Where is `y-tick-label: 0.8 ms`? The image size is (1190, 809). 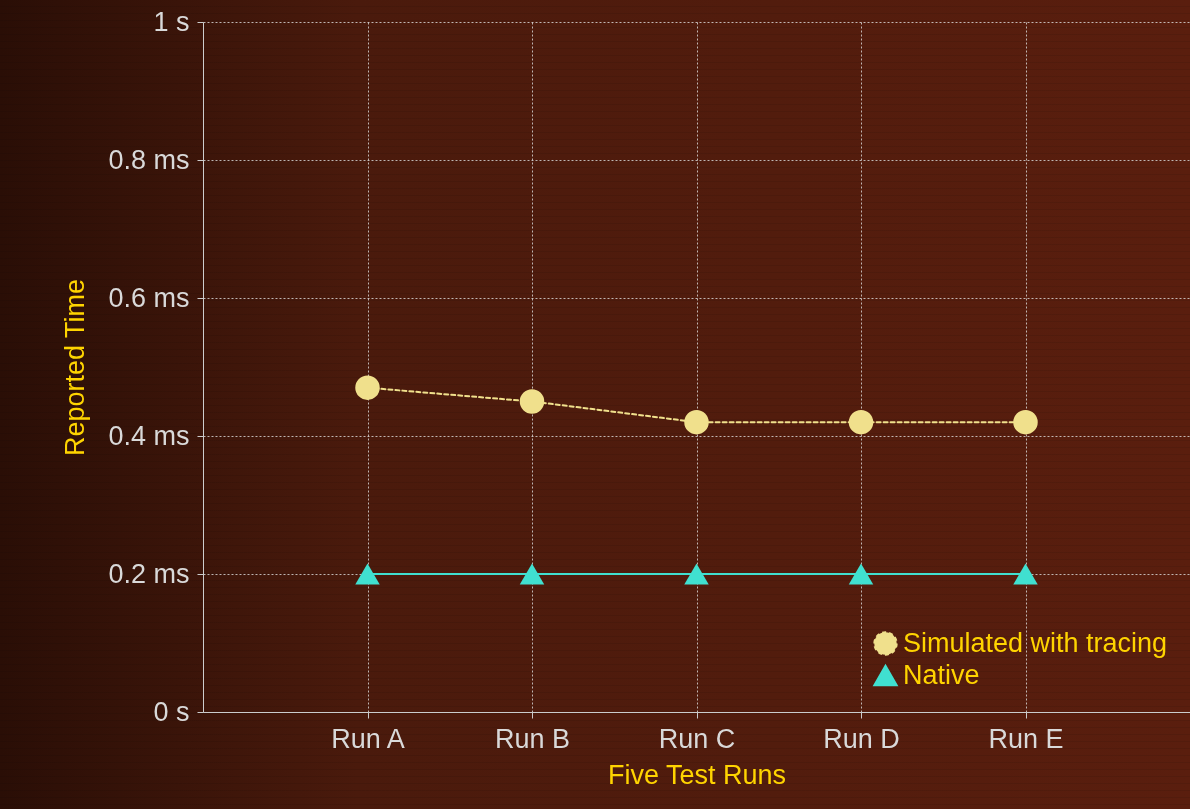
y-tick-label: 0.8 ms is located at coordinates (149, 159).